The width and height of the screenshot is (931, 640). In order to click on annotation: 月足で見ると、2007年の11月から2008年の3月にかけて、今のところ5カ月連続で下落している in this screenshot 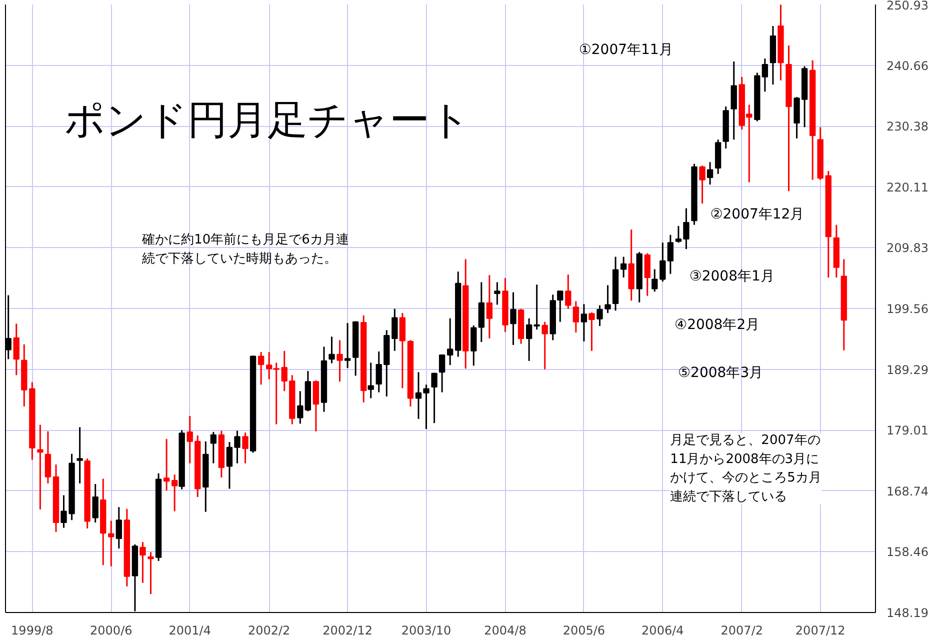, I will do `click(746, 468)`.